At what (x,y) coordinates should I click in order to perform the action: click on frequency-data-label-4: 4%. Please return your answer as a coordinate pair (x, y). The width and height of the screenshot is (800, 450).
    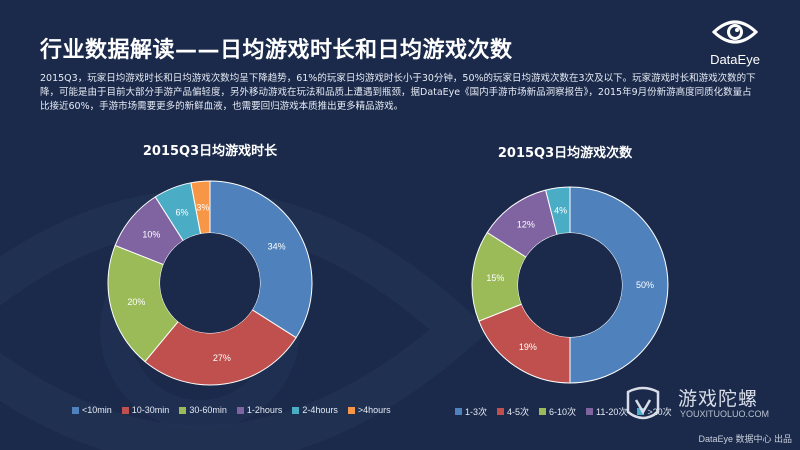
    Looking at the image, I should click on (560, 211).